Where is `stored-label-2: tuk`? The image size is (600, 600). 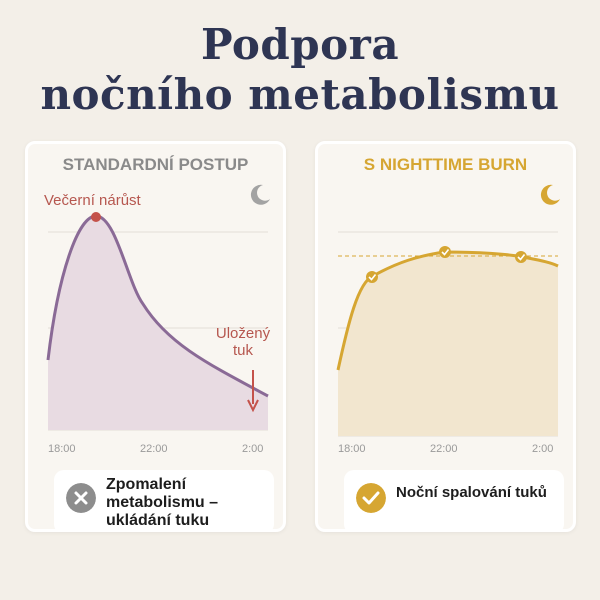 stored-label-2: tuk is located at coordinates (242, 350).